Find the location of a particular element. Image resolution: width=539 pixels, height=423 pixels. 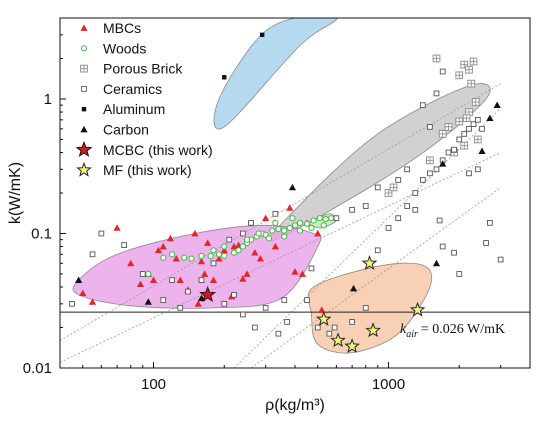

legend-label-1: Woods is located at coordinates (124, 48).